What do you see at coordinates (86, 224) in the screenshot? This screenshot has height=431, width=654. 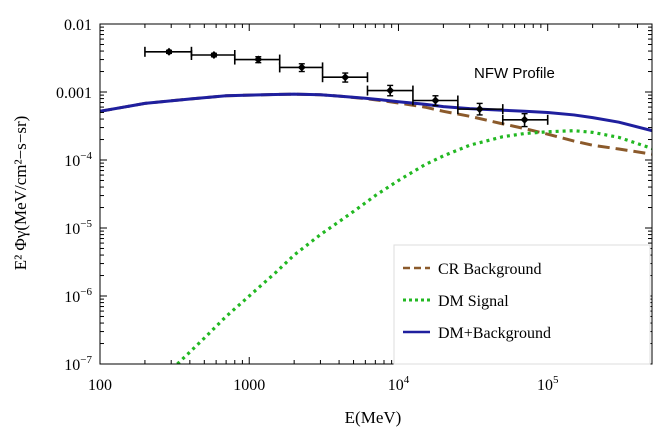 I see `y-tick-label-exponent: −5` at bounding box center [86, 224].